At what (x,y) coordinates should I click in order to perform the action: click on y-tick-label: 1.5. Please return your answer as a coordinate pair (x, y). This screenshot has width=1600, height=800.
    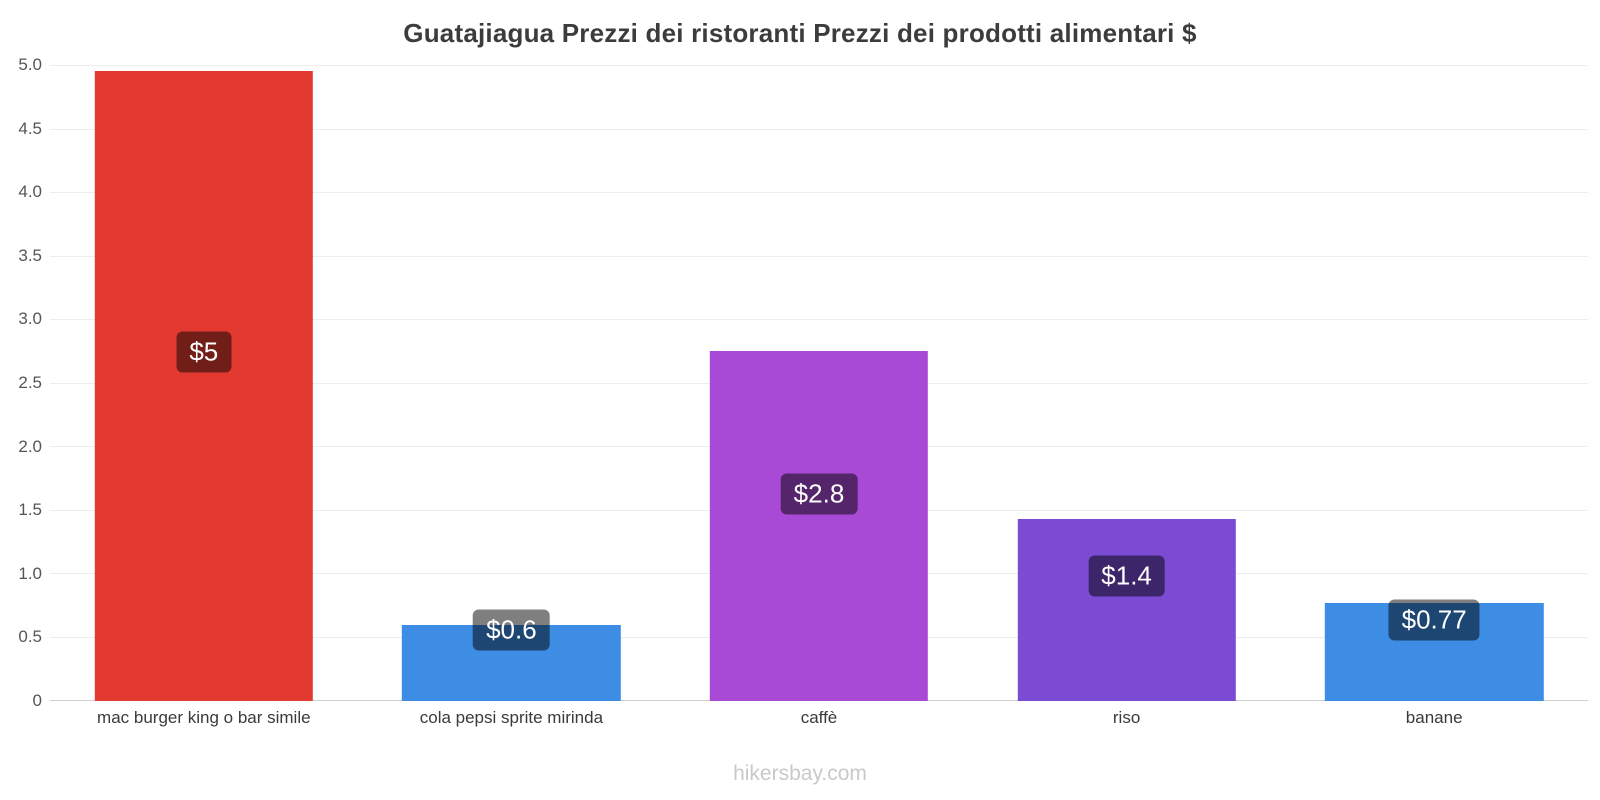
    Looking at the image, I should click on (30, 510).